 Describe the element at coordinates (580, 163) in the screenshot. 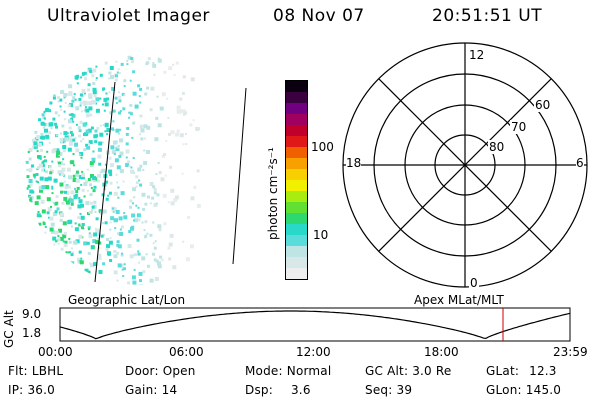

I see `polar-label-6: 6` at that location.